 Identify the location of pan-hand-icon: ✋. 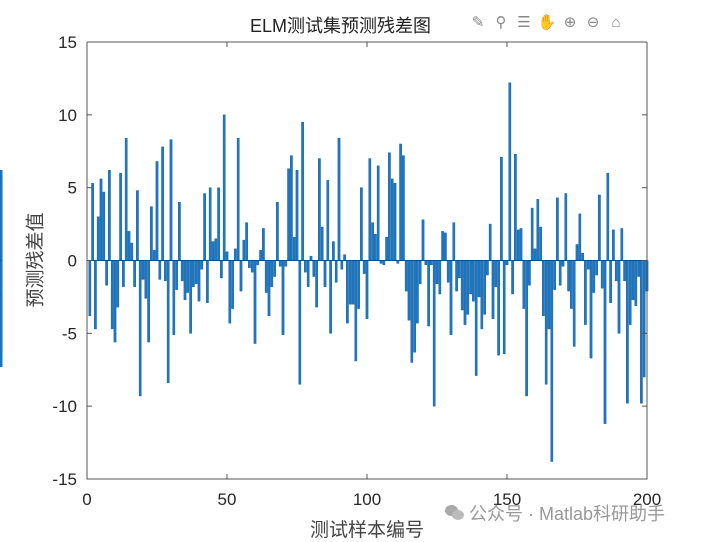
(547, 22).